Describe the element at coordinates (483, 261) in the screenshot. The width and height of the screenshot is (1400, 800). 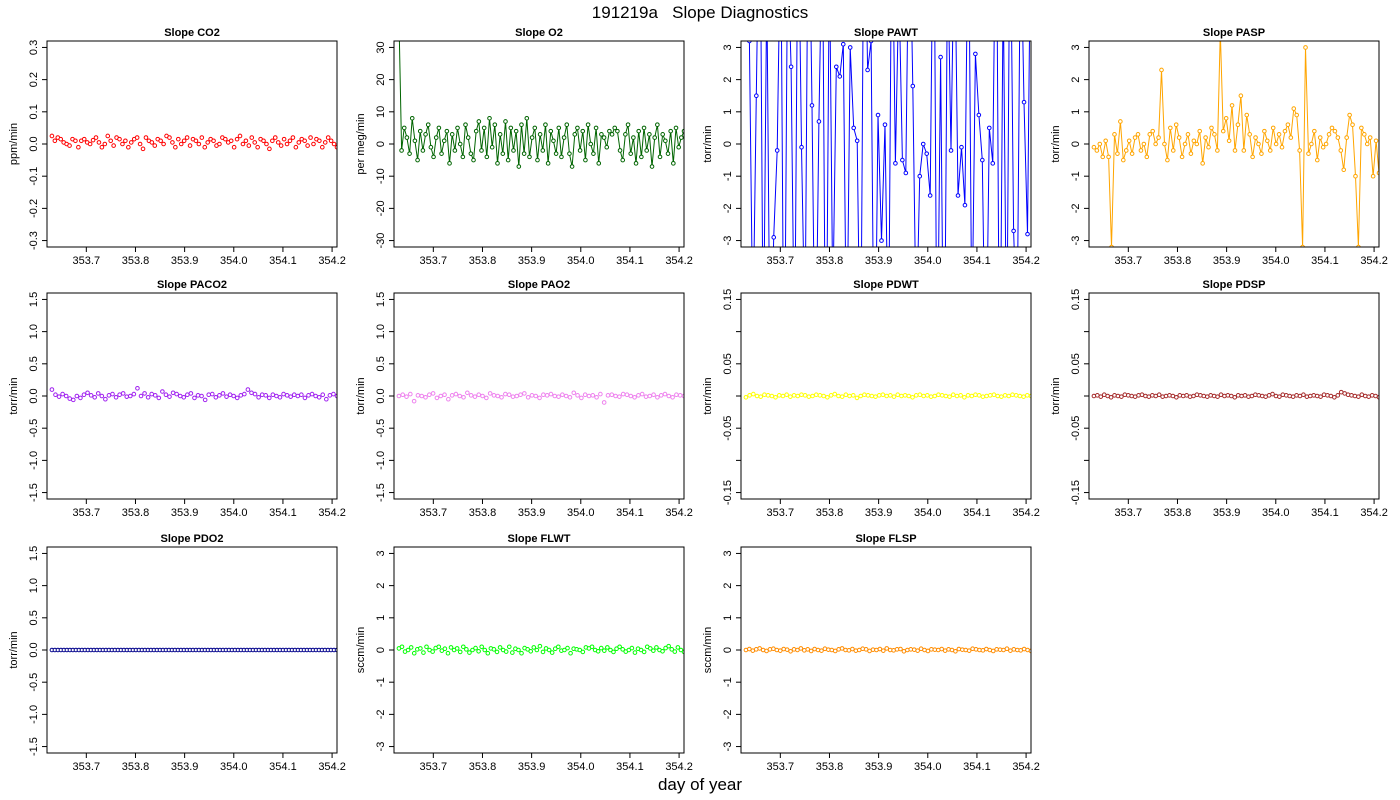
I see `x-tick-label: 353.8` at that location.